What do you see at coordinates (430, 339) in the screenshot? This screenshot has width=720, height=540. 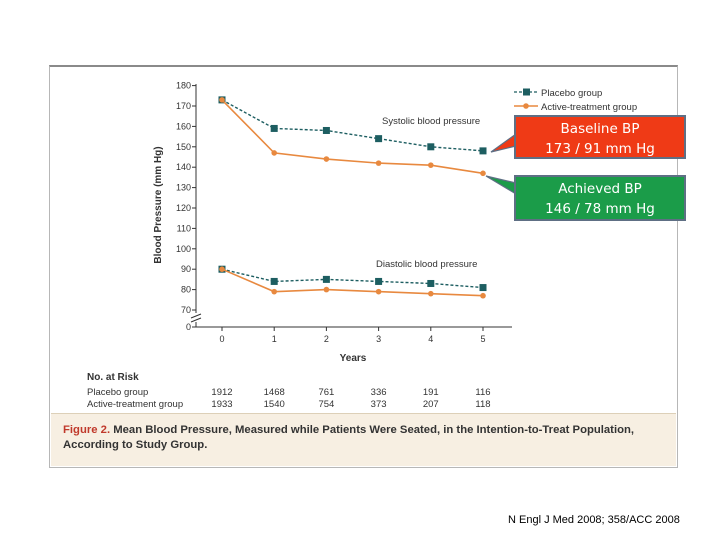 I see `x-tick-label: 4` at bounding box center [430, 339].